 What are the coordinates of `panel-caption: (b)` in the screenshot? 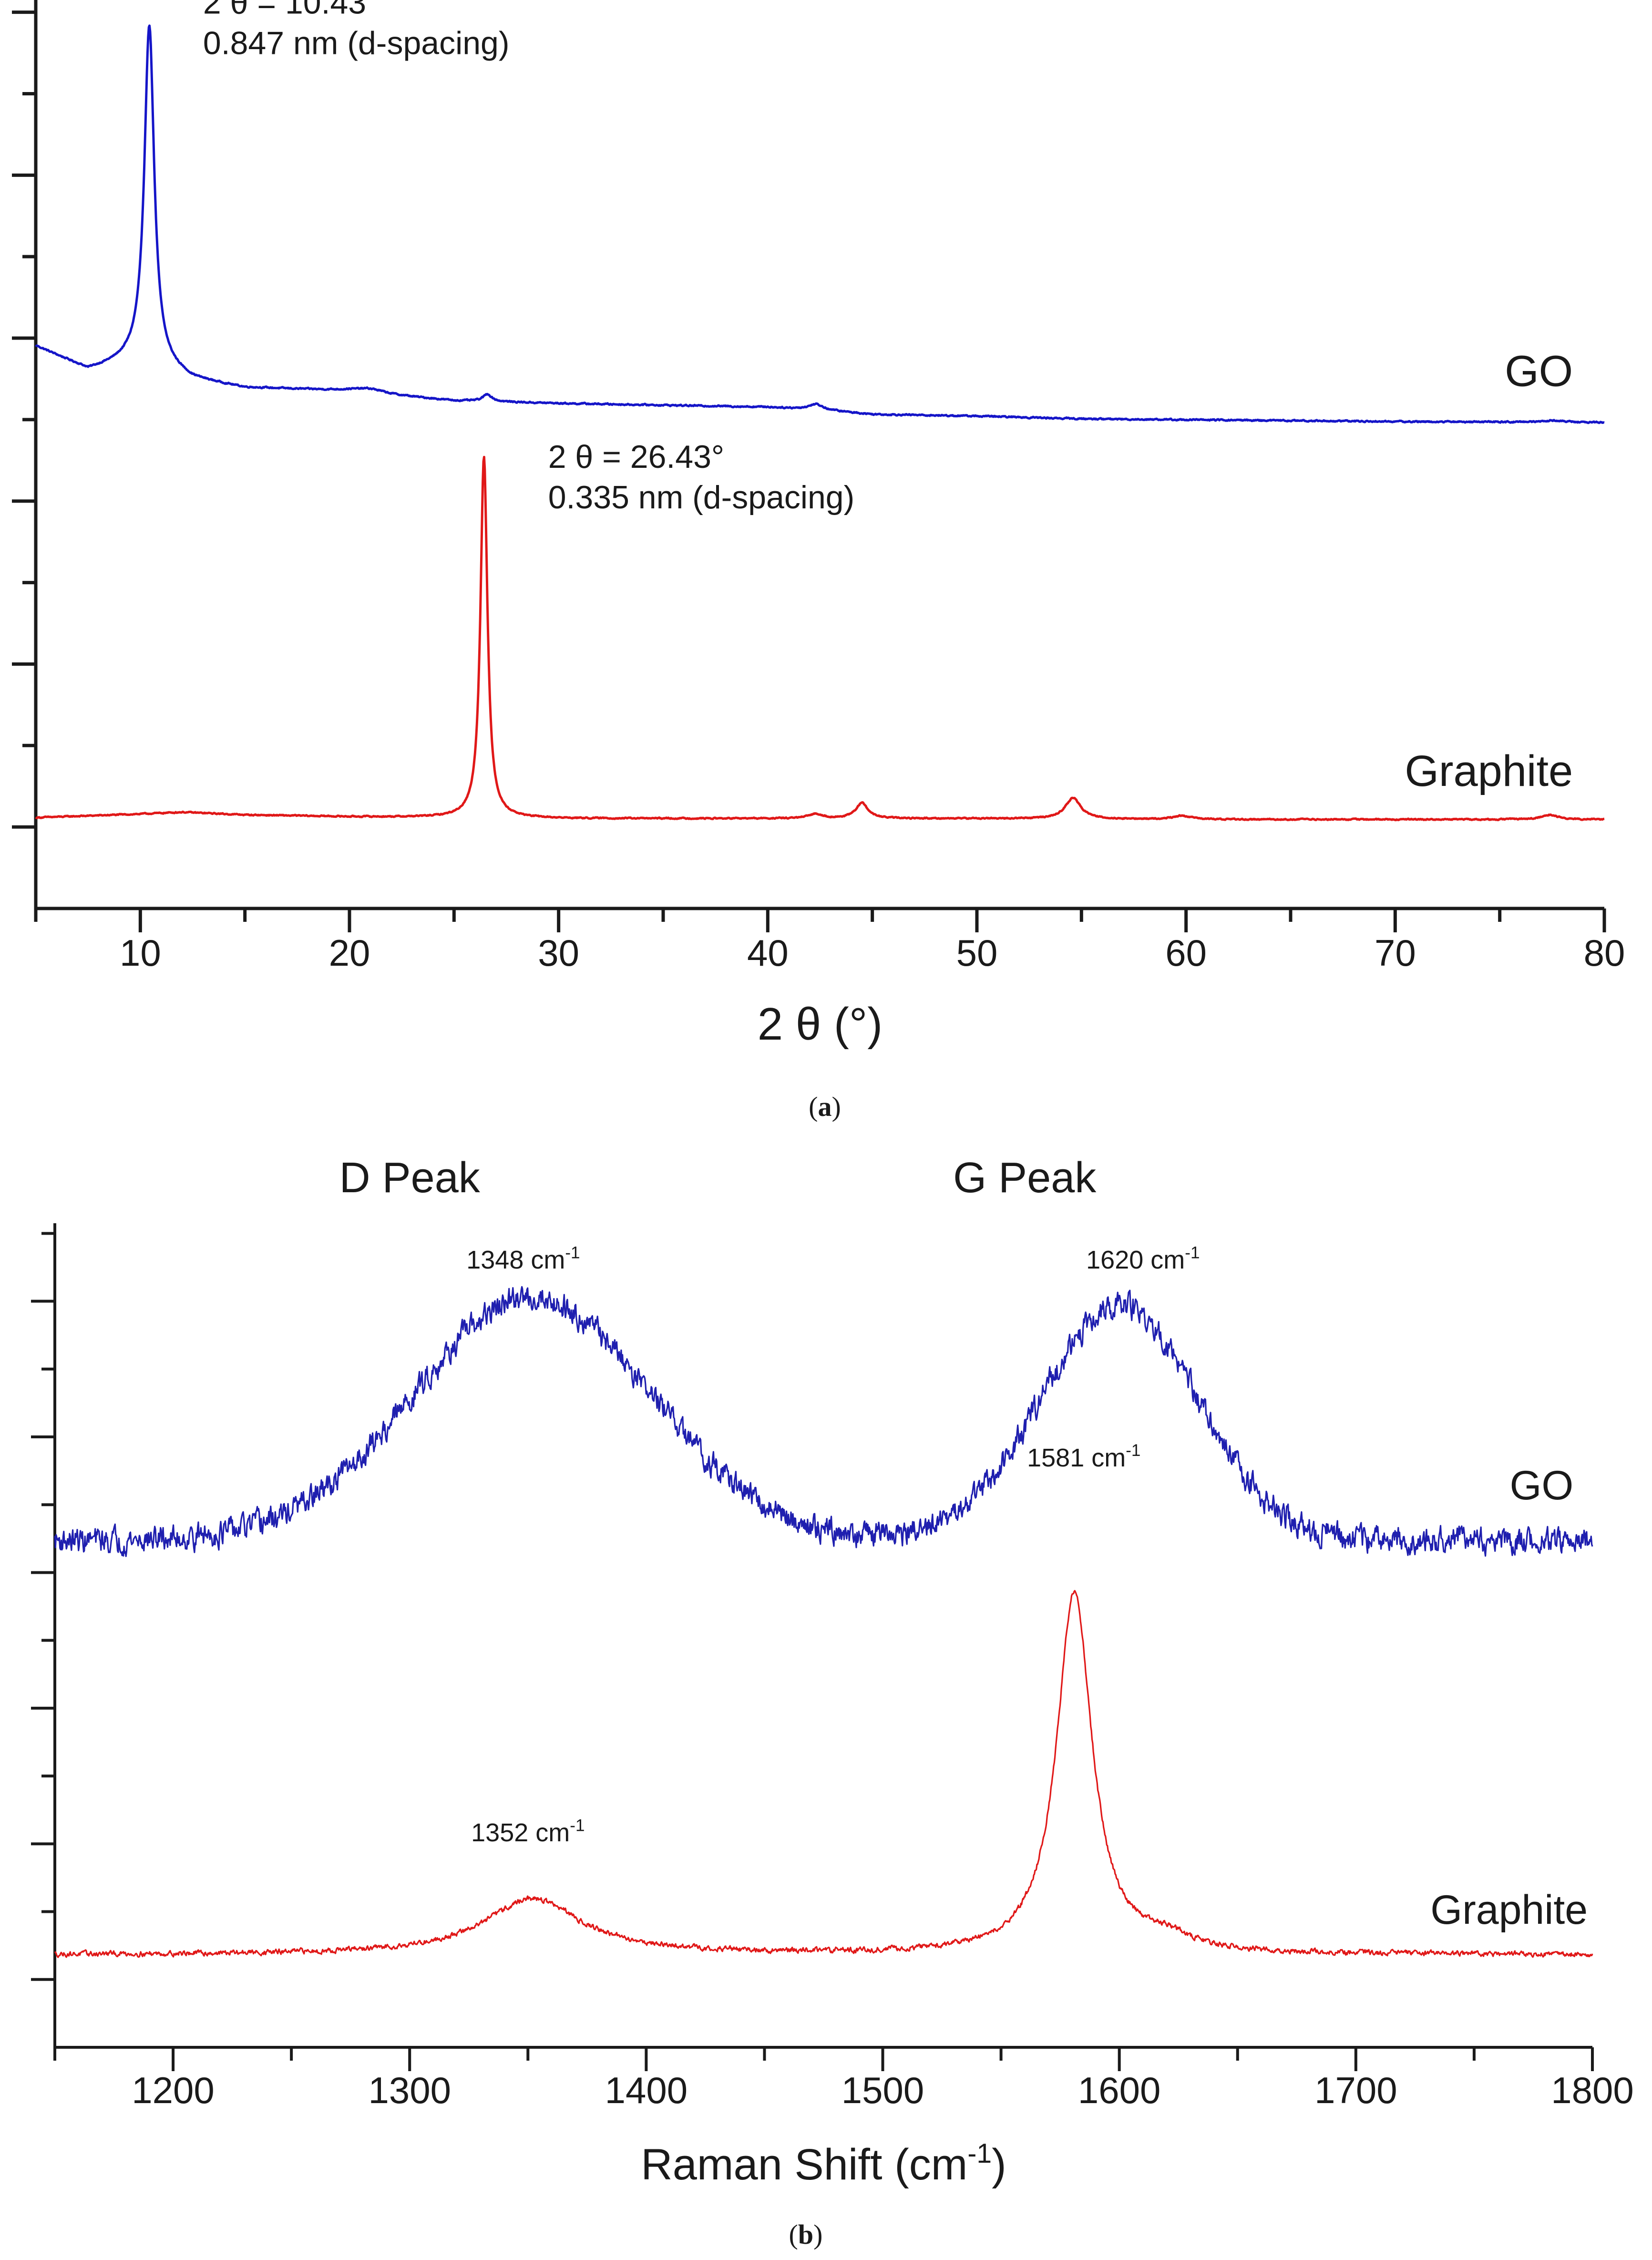 It's located at (806, 2234).